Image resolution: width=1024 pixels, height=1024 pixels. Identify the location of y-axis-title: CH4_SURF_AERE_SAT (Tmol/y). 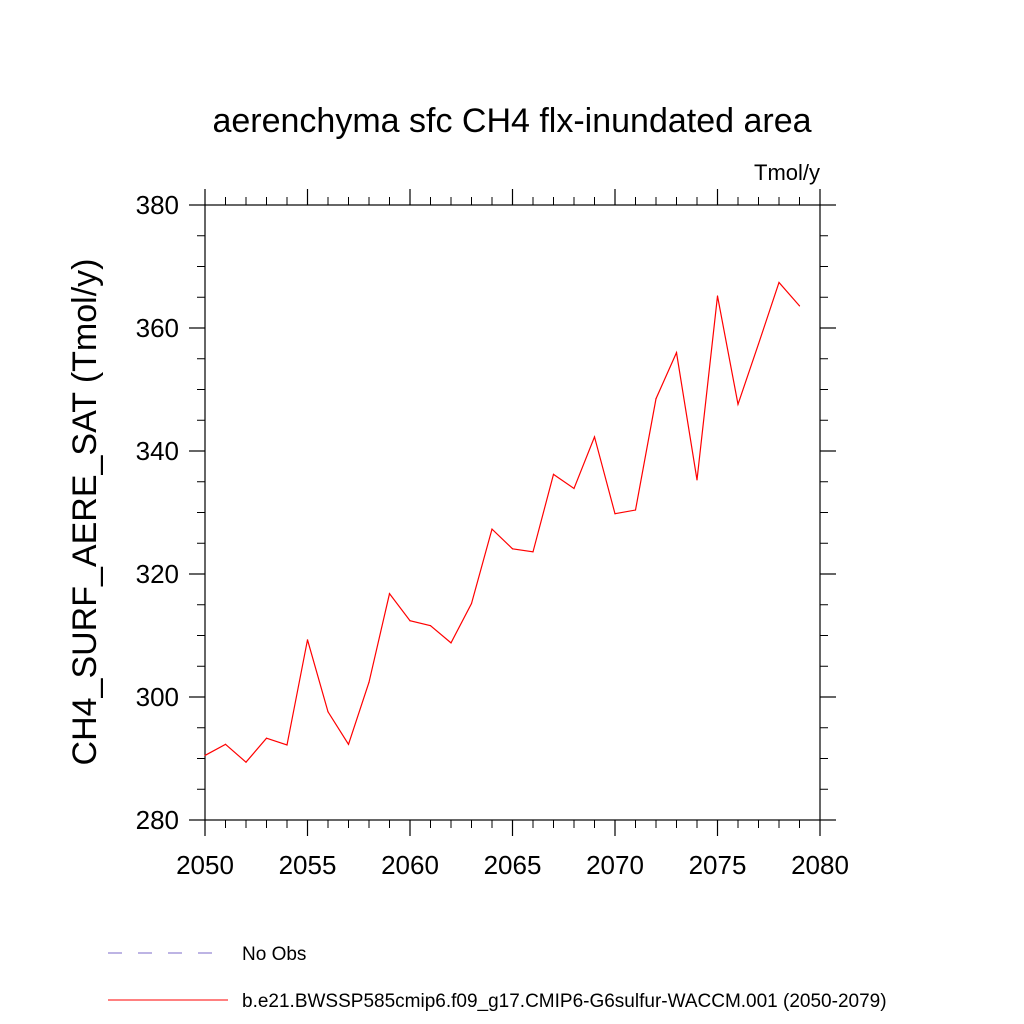
(85, 512).